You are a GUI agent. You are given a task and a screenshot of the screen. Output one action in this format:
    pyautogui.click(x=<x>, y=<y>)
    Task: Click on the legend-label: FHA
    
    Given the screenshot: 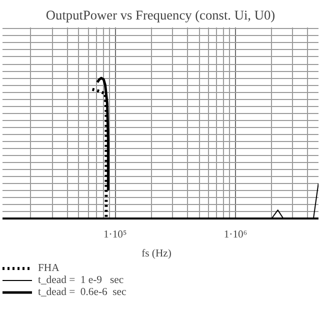 What is the action you would take?
    pyautogui.click(x=49, y=268)
    